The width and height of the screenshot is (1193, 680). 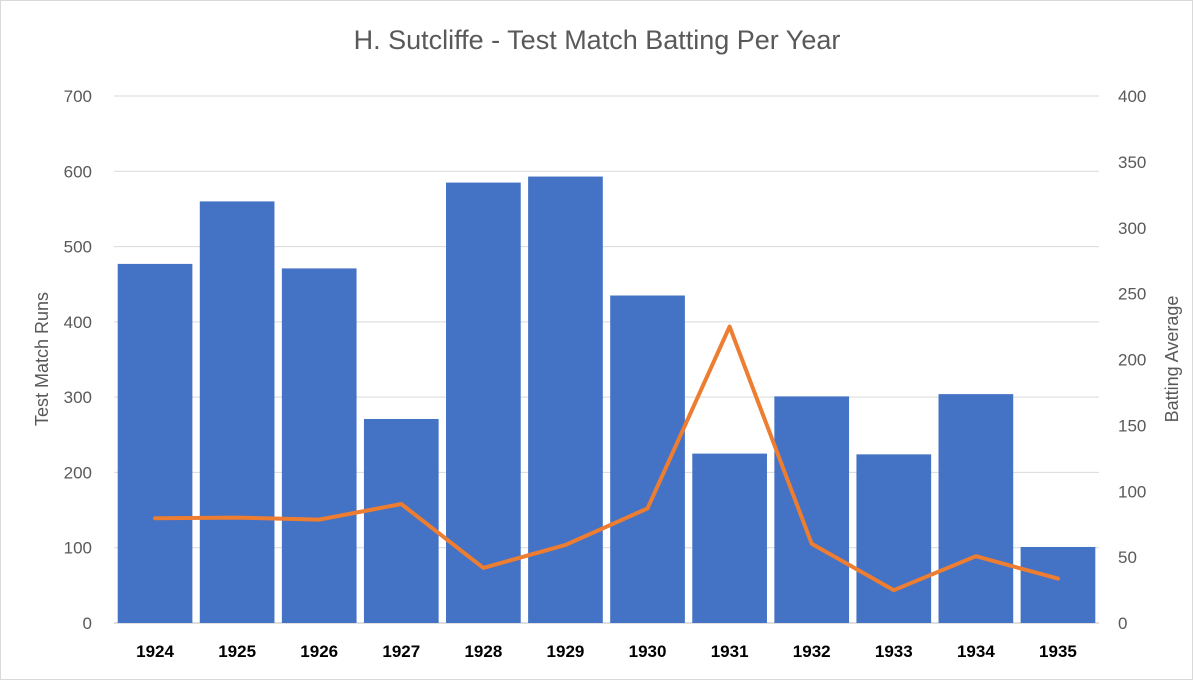 I want to click on left-axis-tick-label: 600, so click(x=78, y=171).